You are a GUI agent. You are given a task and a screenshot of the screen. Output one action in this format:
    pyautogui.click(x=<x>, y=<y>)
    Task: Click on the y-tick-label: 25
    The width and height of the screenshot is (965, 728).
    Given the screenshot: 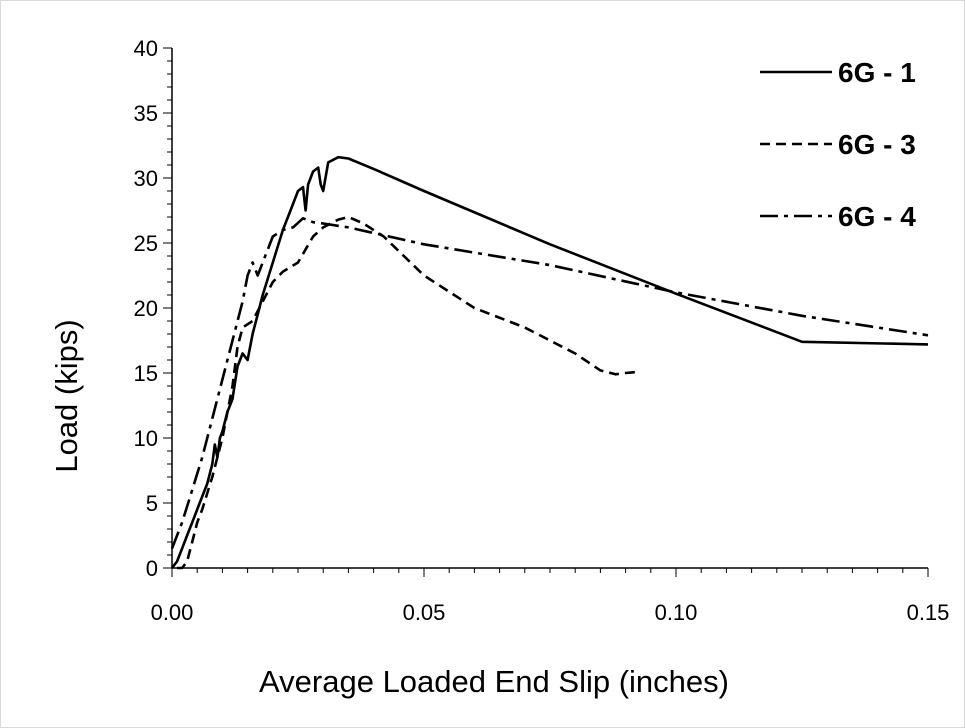 What is the action you would take?
    pyautogui.click(x=146, y=243)
    